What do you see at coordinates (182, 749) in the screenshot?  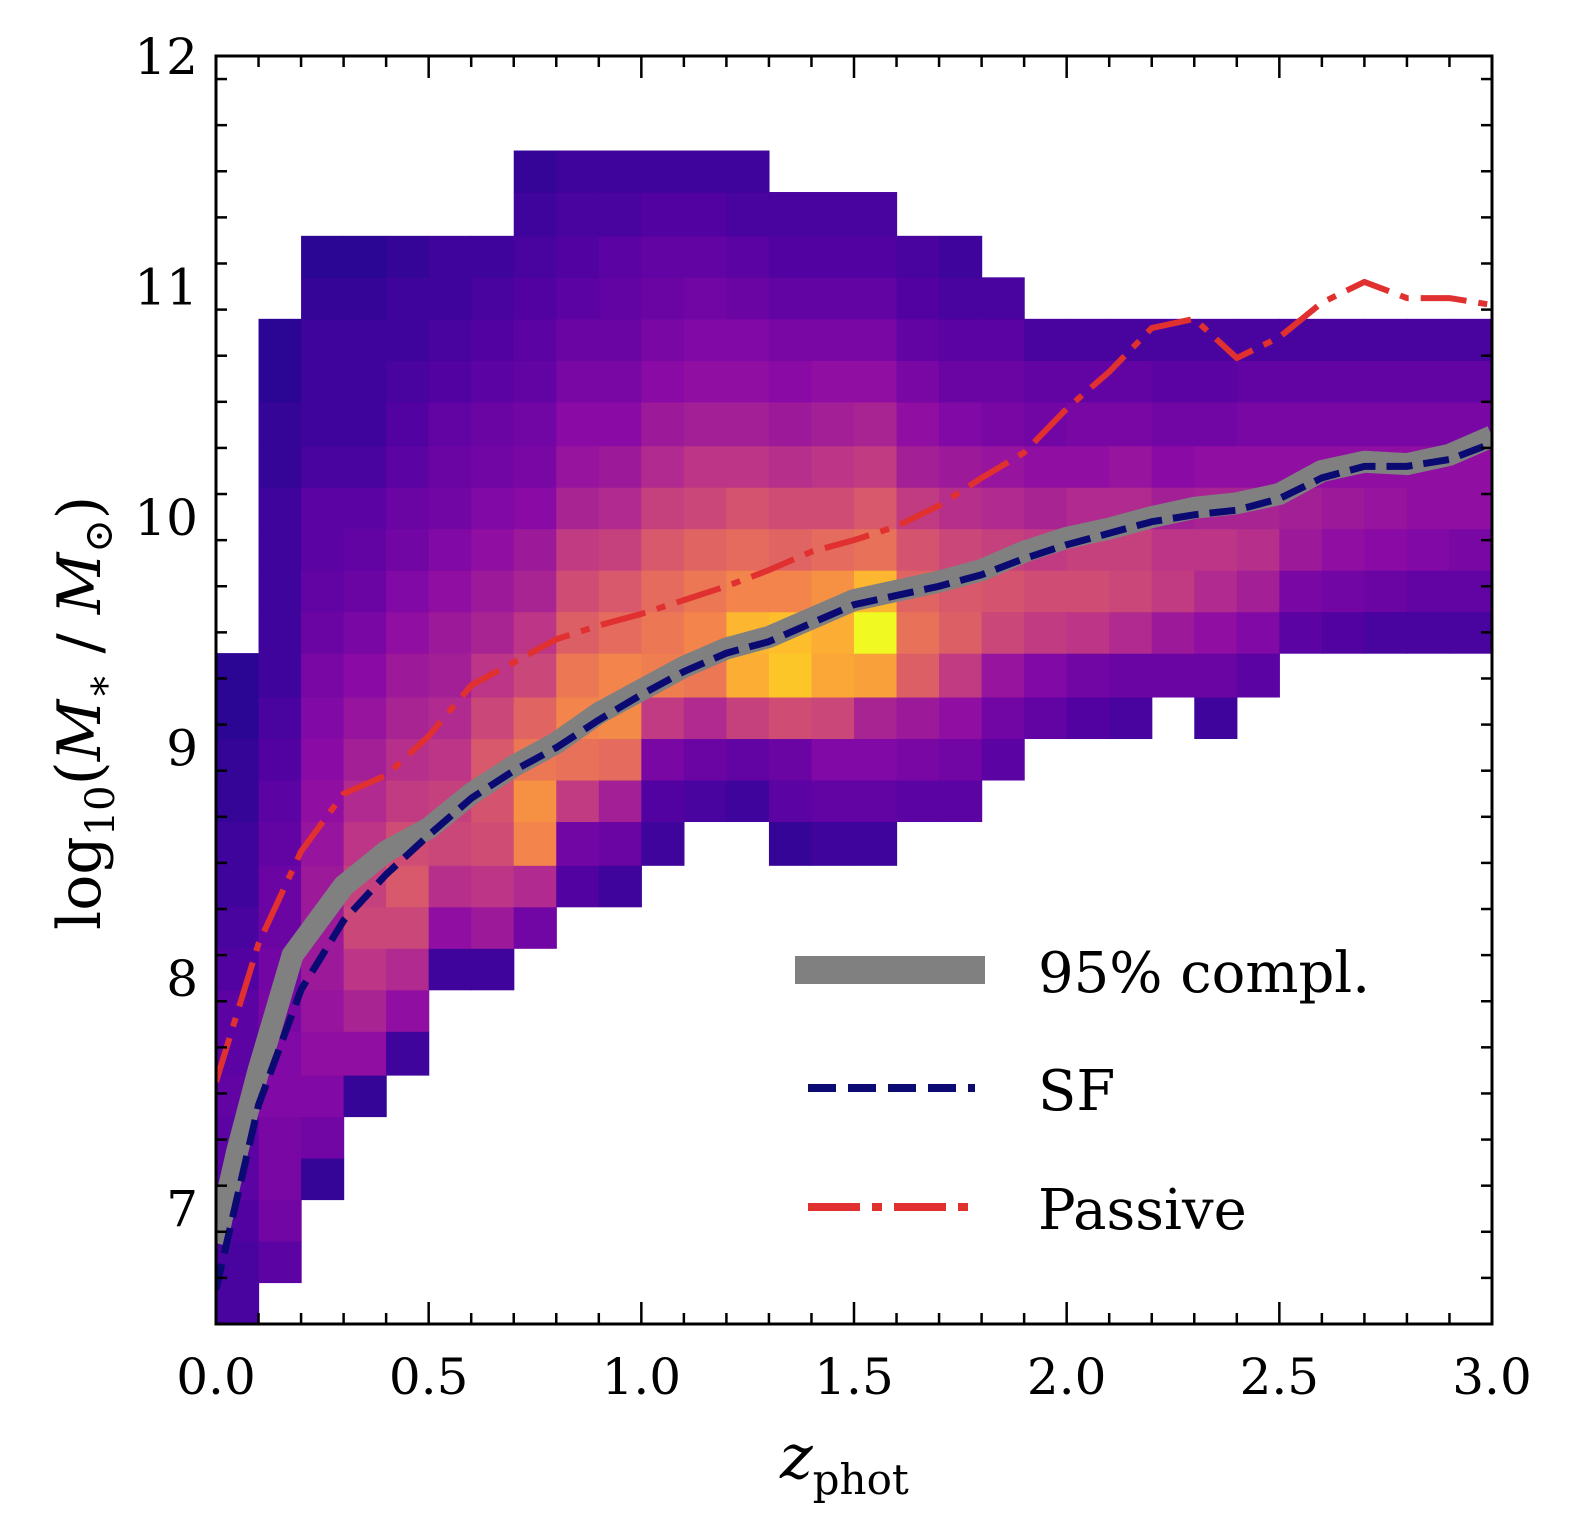 I see `y-tick-label: 9` at bounding box center [182, 749].